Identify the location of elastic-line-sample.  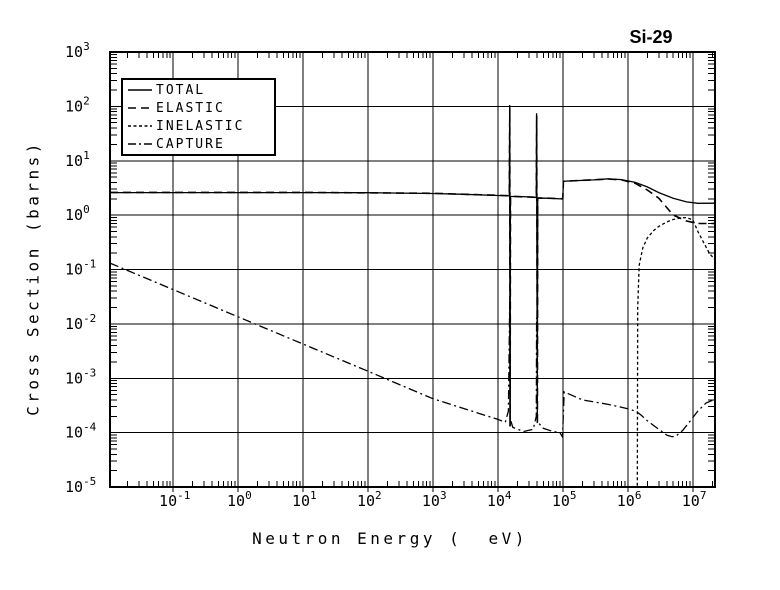
(140, 108).